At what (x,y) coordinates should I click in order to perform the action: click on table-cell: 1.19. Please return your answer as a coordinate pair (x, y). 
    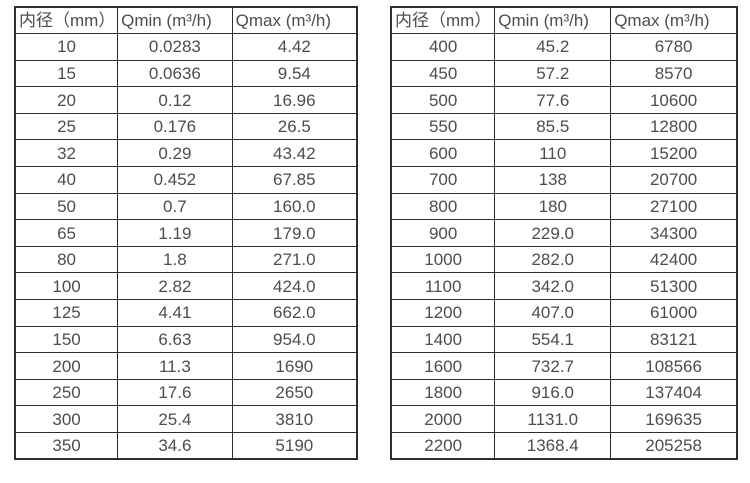
    Looking at the image, I should click on (175, 233).